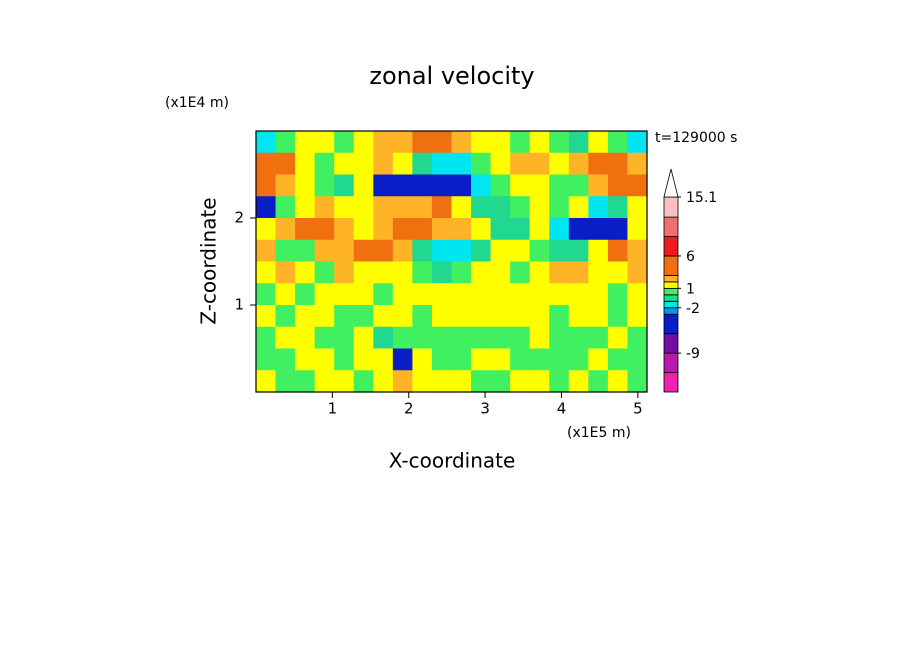  I want to click on colorbar-tick-label: 1, so click(690, 289).